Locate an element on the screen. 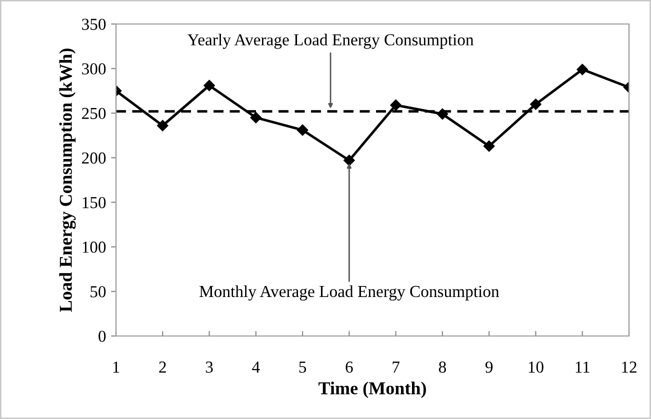 Image resolution: width=651 pixels, height=419 pixels. y-tick-label: 50 is located at coordinates (98, 292).